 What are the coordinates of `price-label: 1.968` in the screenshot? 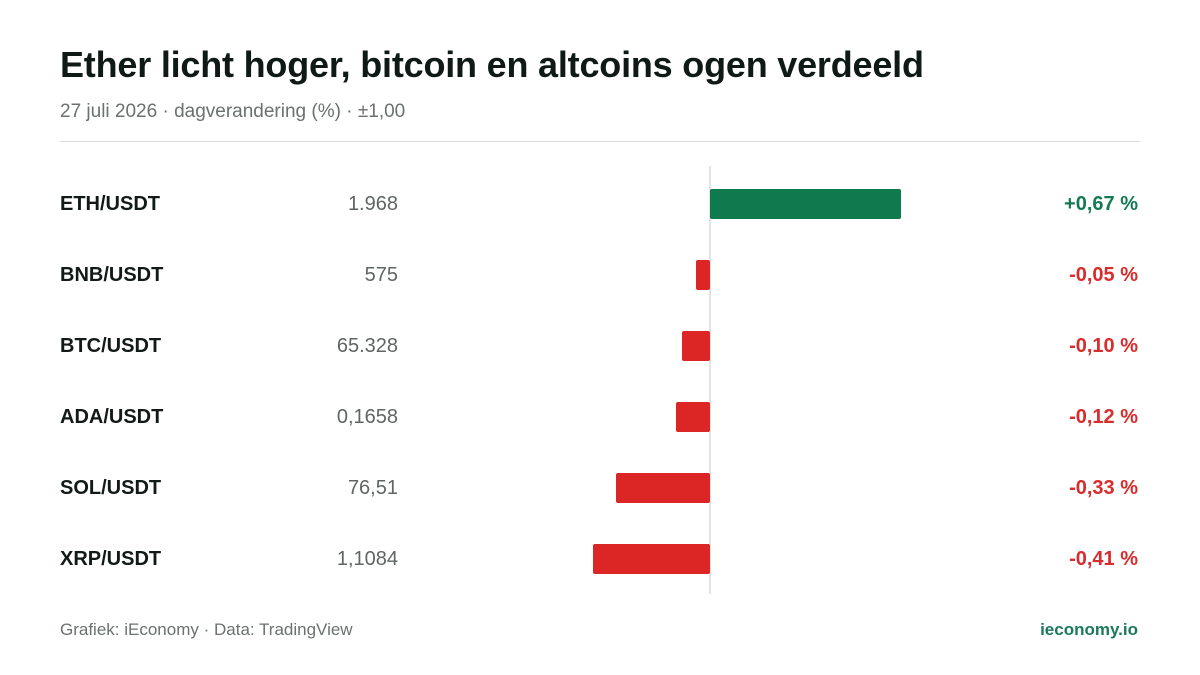 It's located at (372, 204).